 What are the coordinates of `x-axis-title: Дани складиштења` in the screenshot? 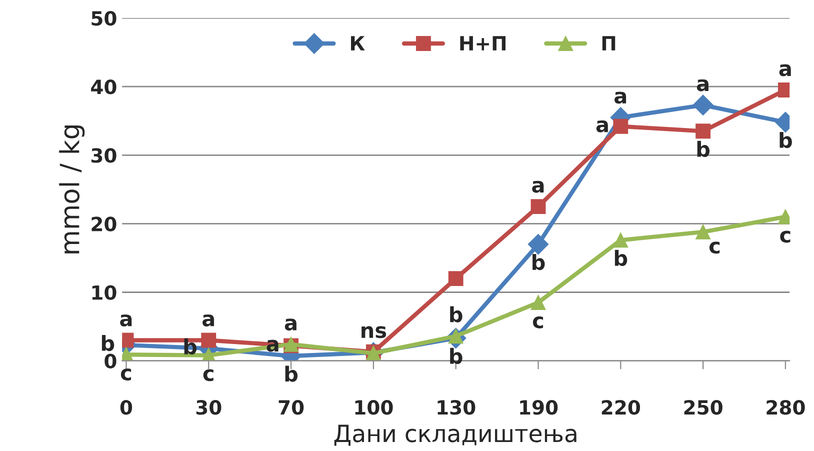 It's located at (455, 435).